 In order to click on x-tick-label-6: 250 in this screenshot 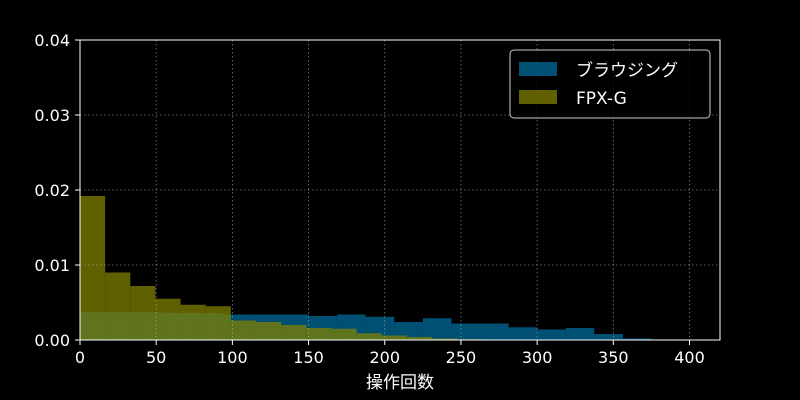, I will do `click(461, 357)`.